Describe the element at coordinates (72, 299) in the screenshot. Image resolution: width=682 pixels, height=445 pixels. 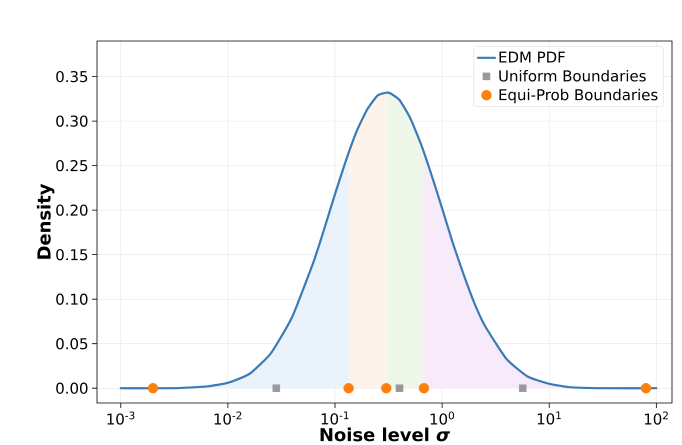
I see `y-tick-label: 0.10` at that location.